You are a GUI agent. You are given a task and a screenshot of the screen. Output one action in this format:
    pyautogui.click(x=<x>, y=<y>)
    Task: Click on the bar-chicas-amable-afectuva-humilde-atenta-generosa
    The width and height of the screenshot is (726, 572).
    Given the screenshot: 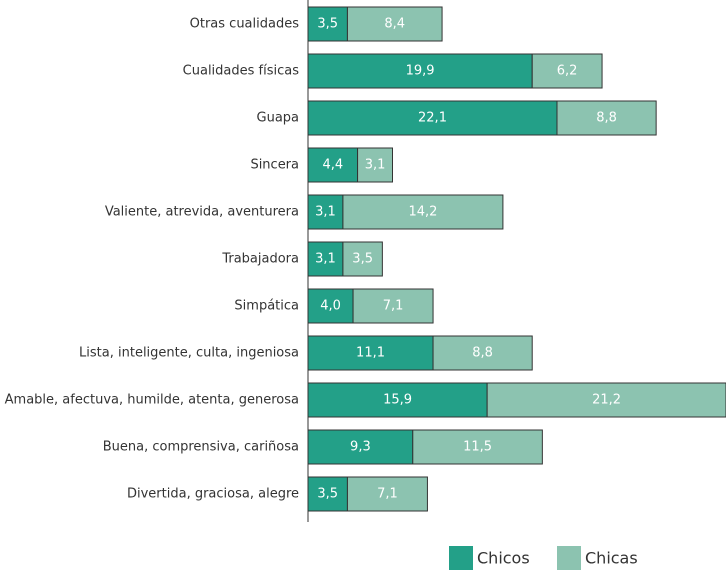 What is the action you would take?
    pyautogui.click(x=606, y=400)
    